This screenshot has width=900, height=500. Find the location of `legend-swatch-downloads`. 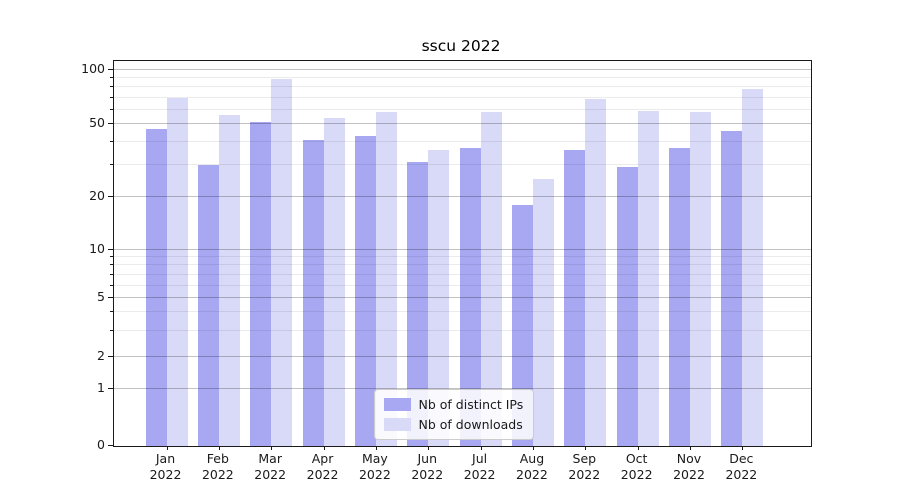

legend-swatch-downloads is located at coordinates (397, 424).